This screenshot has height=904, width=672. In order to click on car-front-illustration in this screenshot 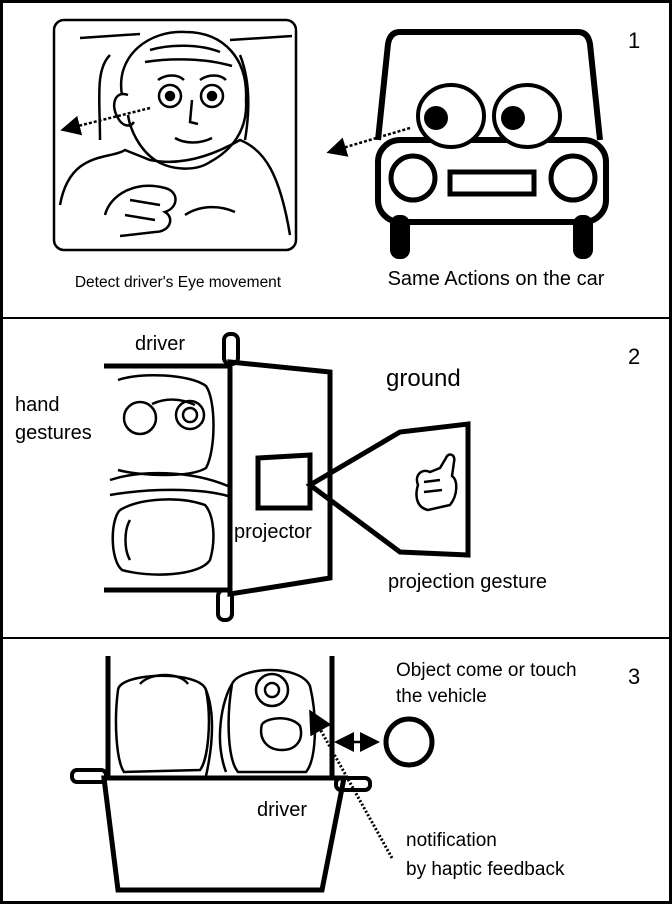, I will do `click(492, 144)`.